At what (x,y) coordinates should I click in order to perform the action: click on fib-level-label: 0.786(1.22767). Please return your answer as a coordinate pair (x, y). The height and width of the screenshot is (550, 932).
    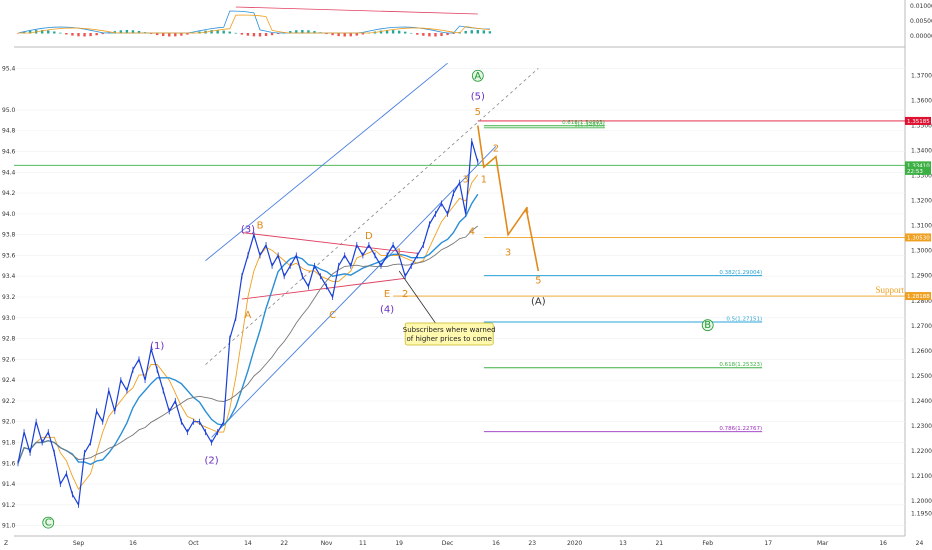
    Looking at the image, I should click on (740, 429).